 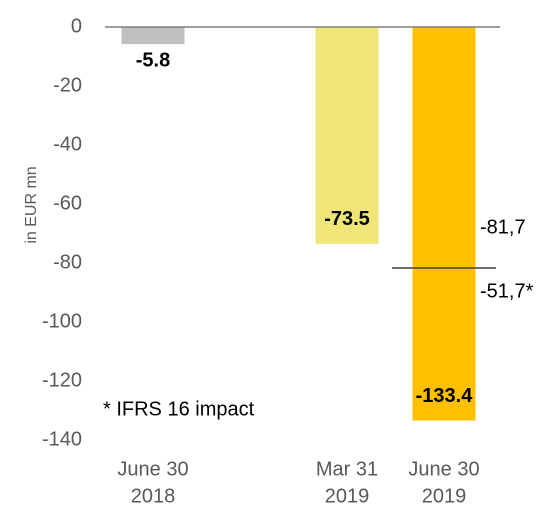 I want to click on split-label: -51,7*, so click(x=507, y=291).